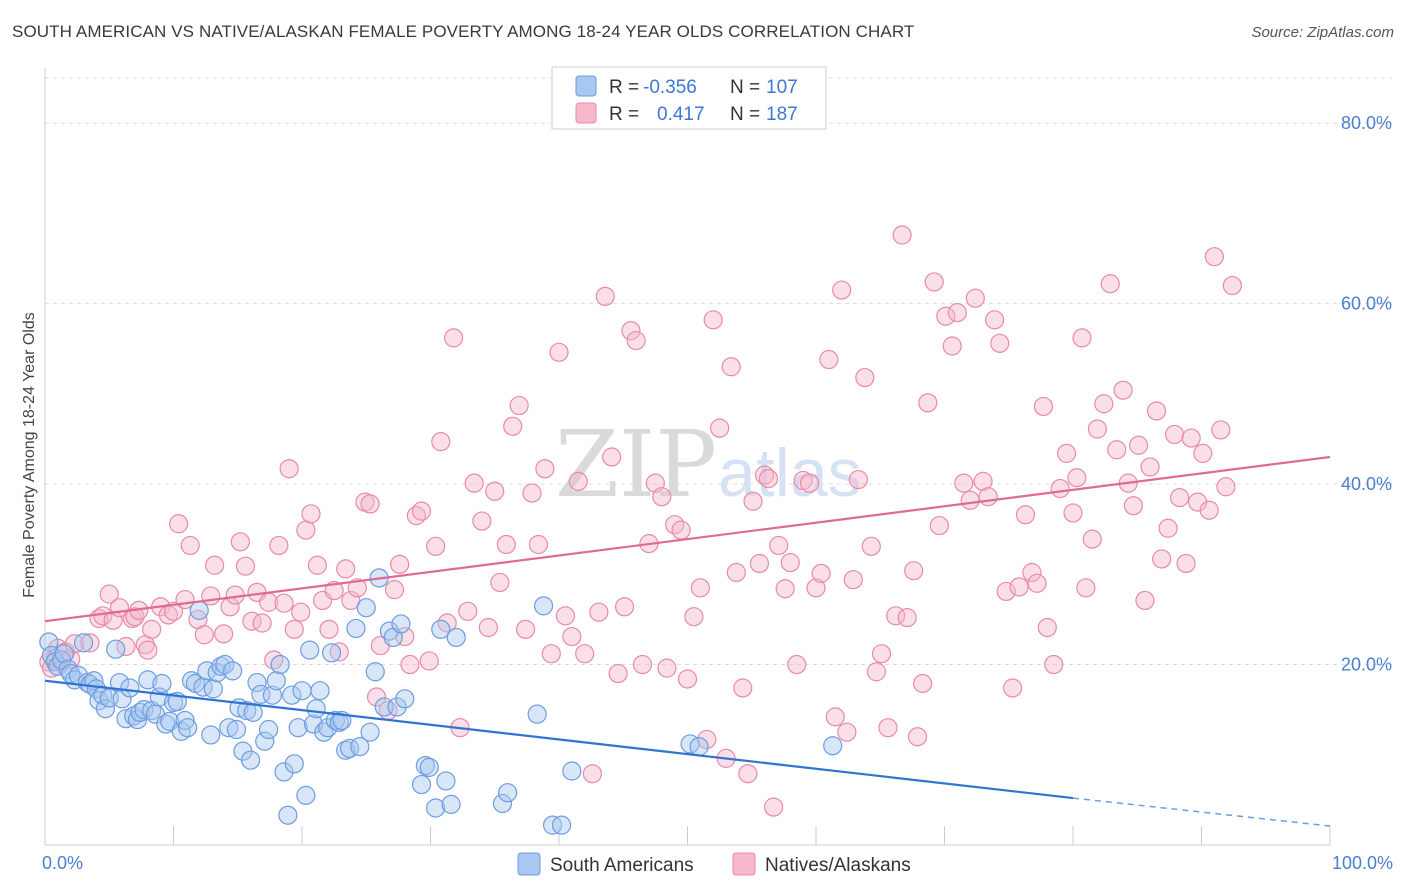 This screenshot has width=1406, height=892. Describe the element at coordinates (1201, 812) in the screenshot. I see `trend-line-extension` at that location.